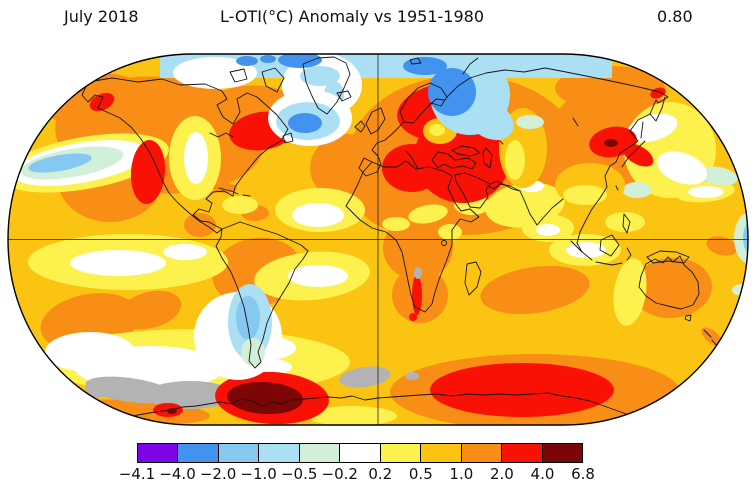 The image size is (756, 488). I want to click on colorbar, so click(360, 453).